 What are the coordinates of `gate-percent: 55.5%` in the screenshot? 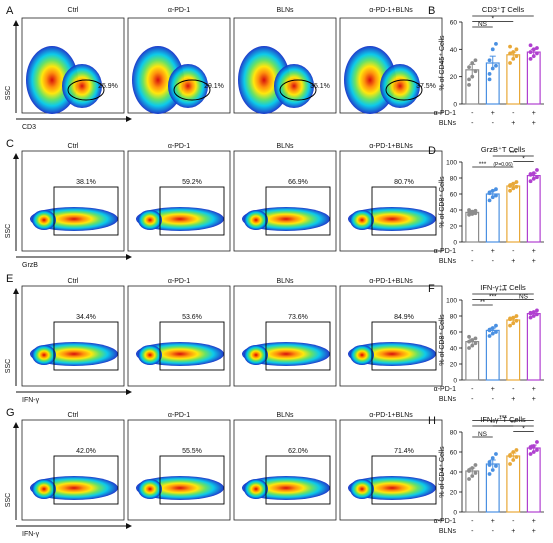 It's located at (192, 451).